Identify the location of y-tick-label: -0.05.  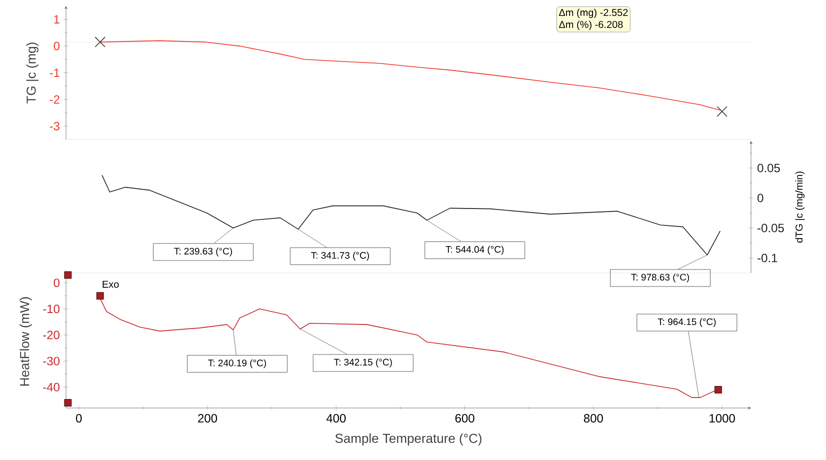
(771, 228).